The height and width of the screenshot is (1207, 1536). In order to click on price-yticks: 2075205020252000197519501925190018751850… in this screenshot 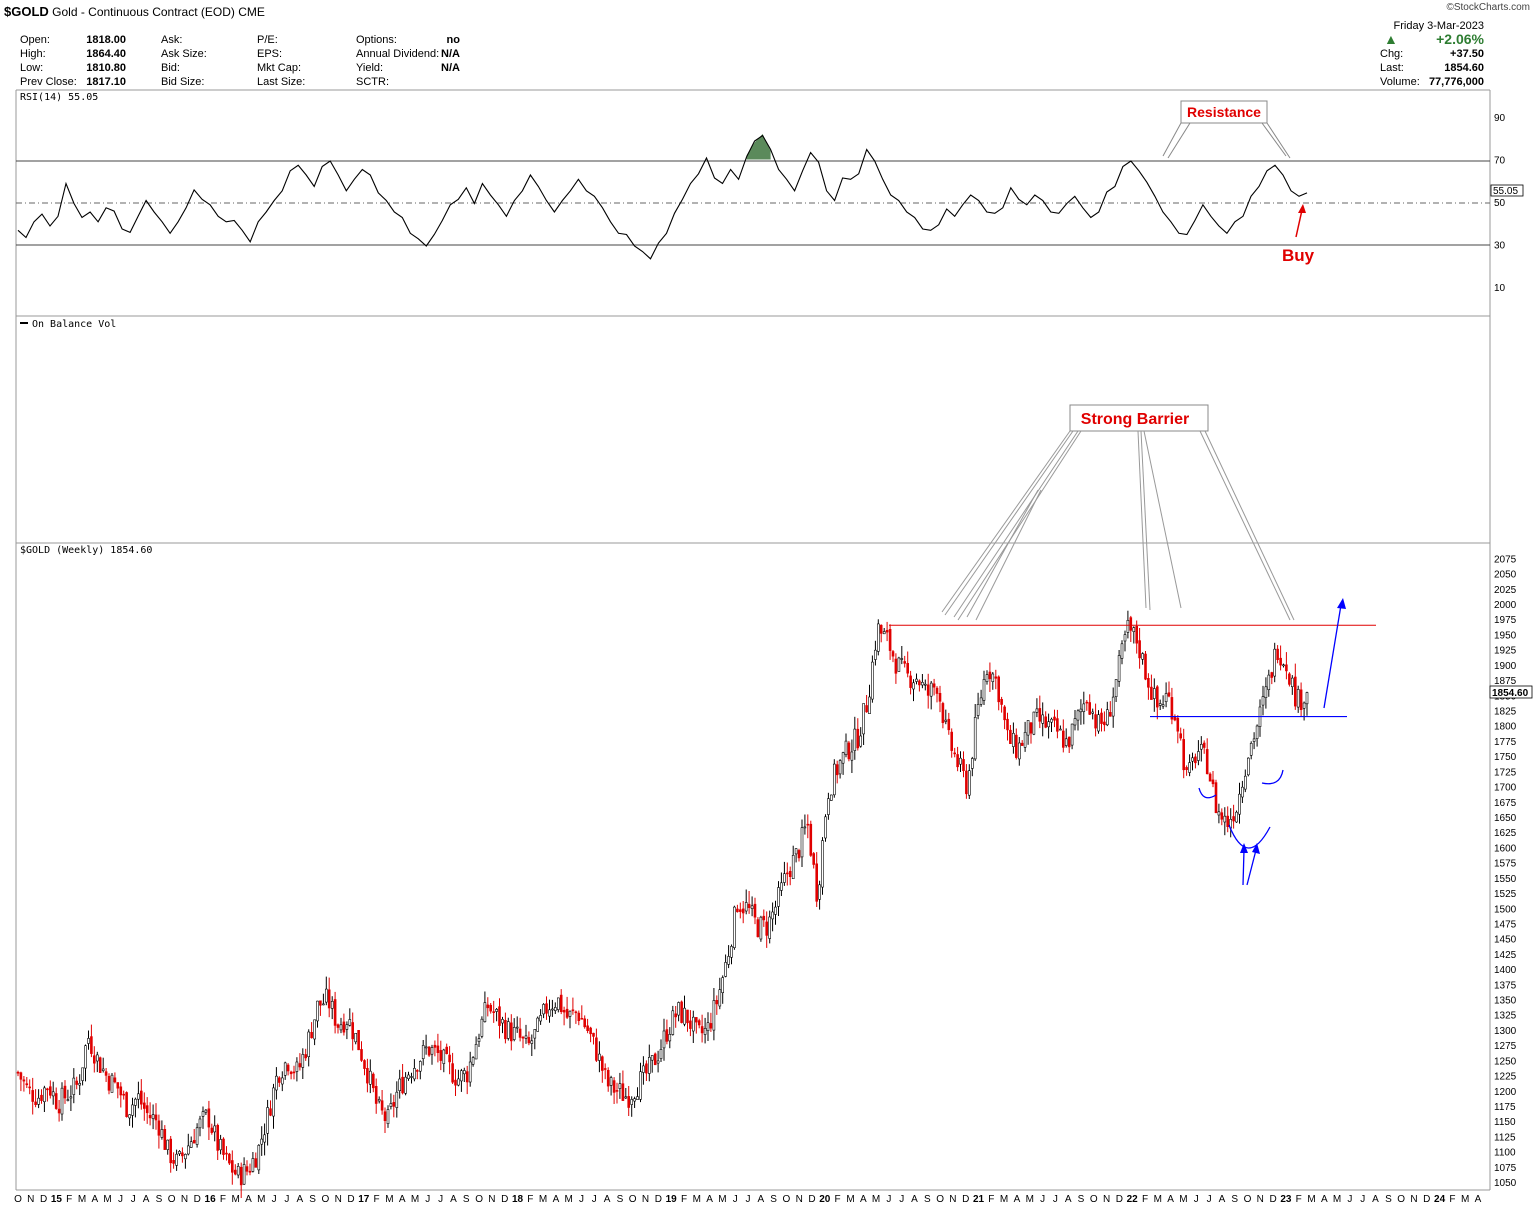, I will do `click(1505, 871)`.